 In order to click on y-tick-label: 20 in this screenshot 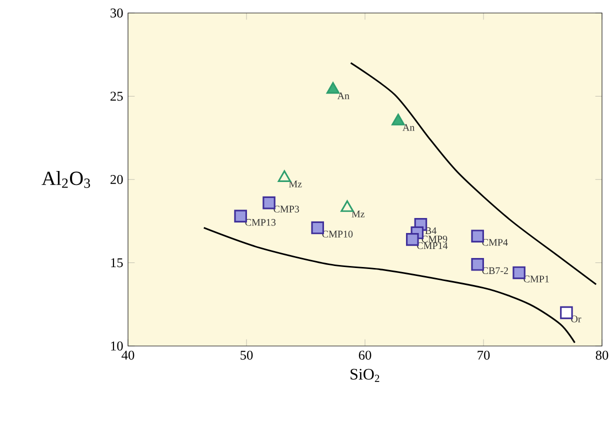, I will do `click(116, 179)`.